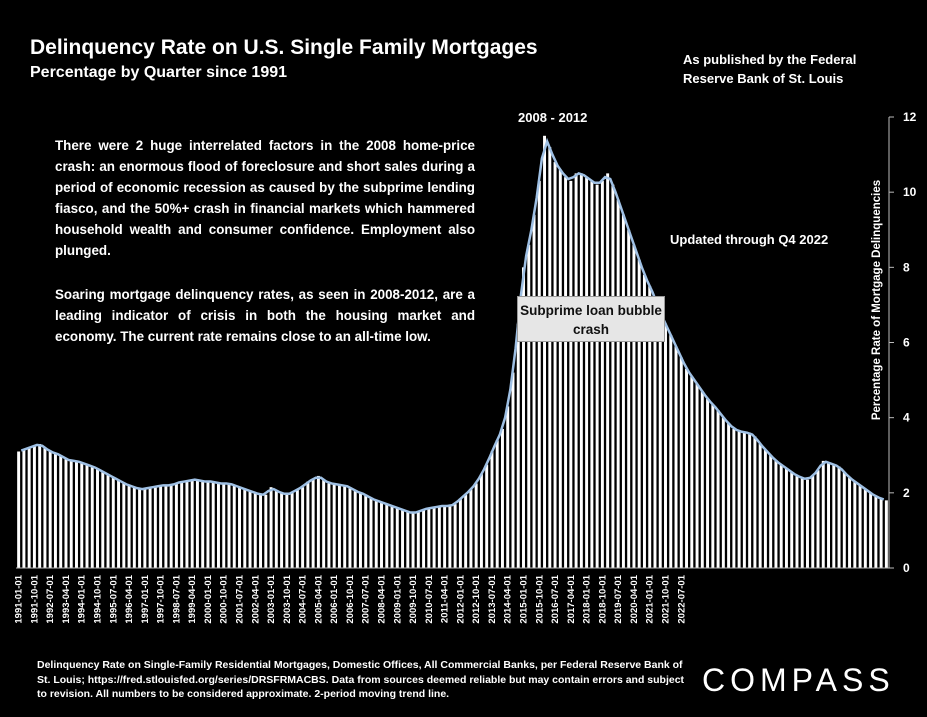  What do you see at coordinates (906, 267) in the screenshot?
I see `y-tick-label: 8` at bounding box center [906, 267].